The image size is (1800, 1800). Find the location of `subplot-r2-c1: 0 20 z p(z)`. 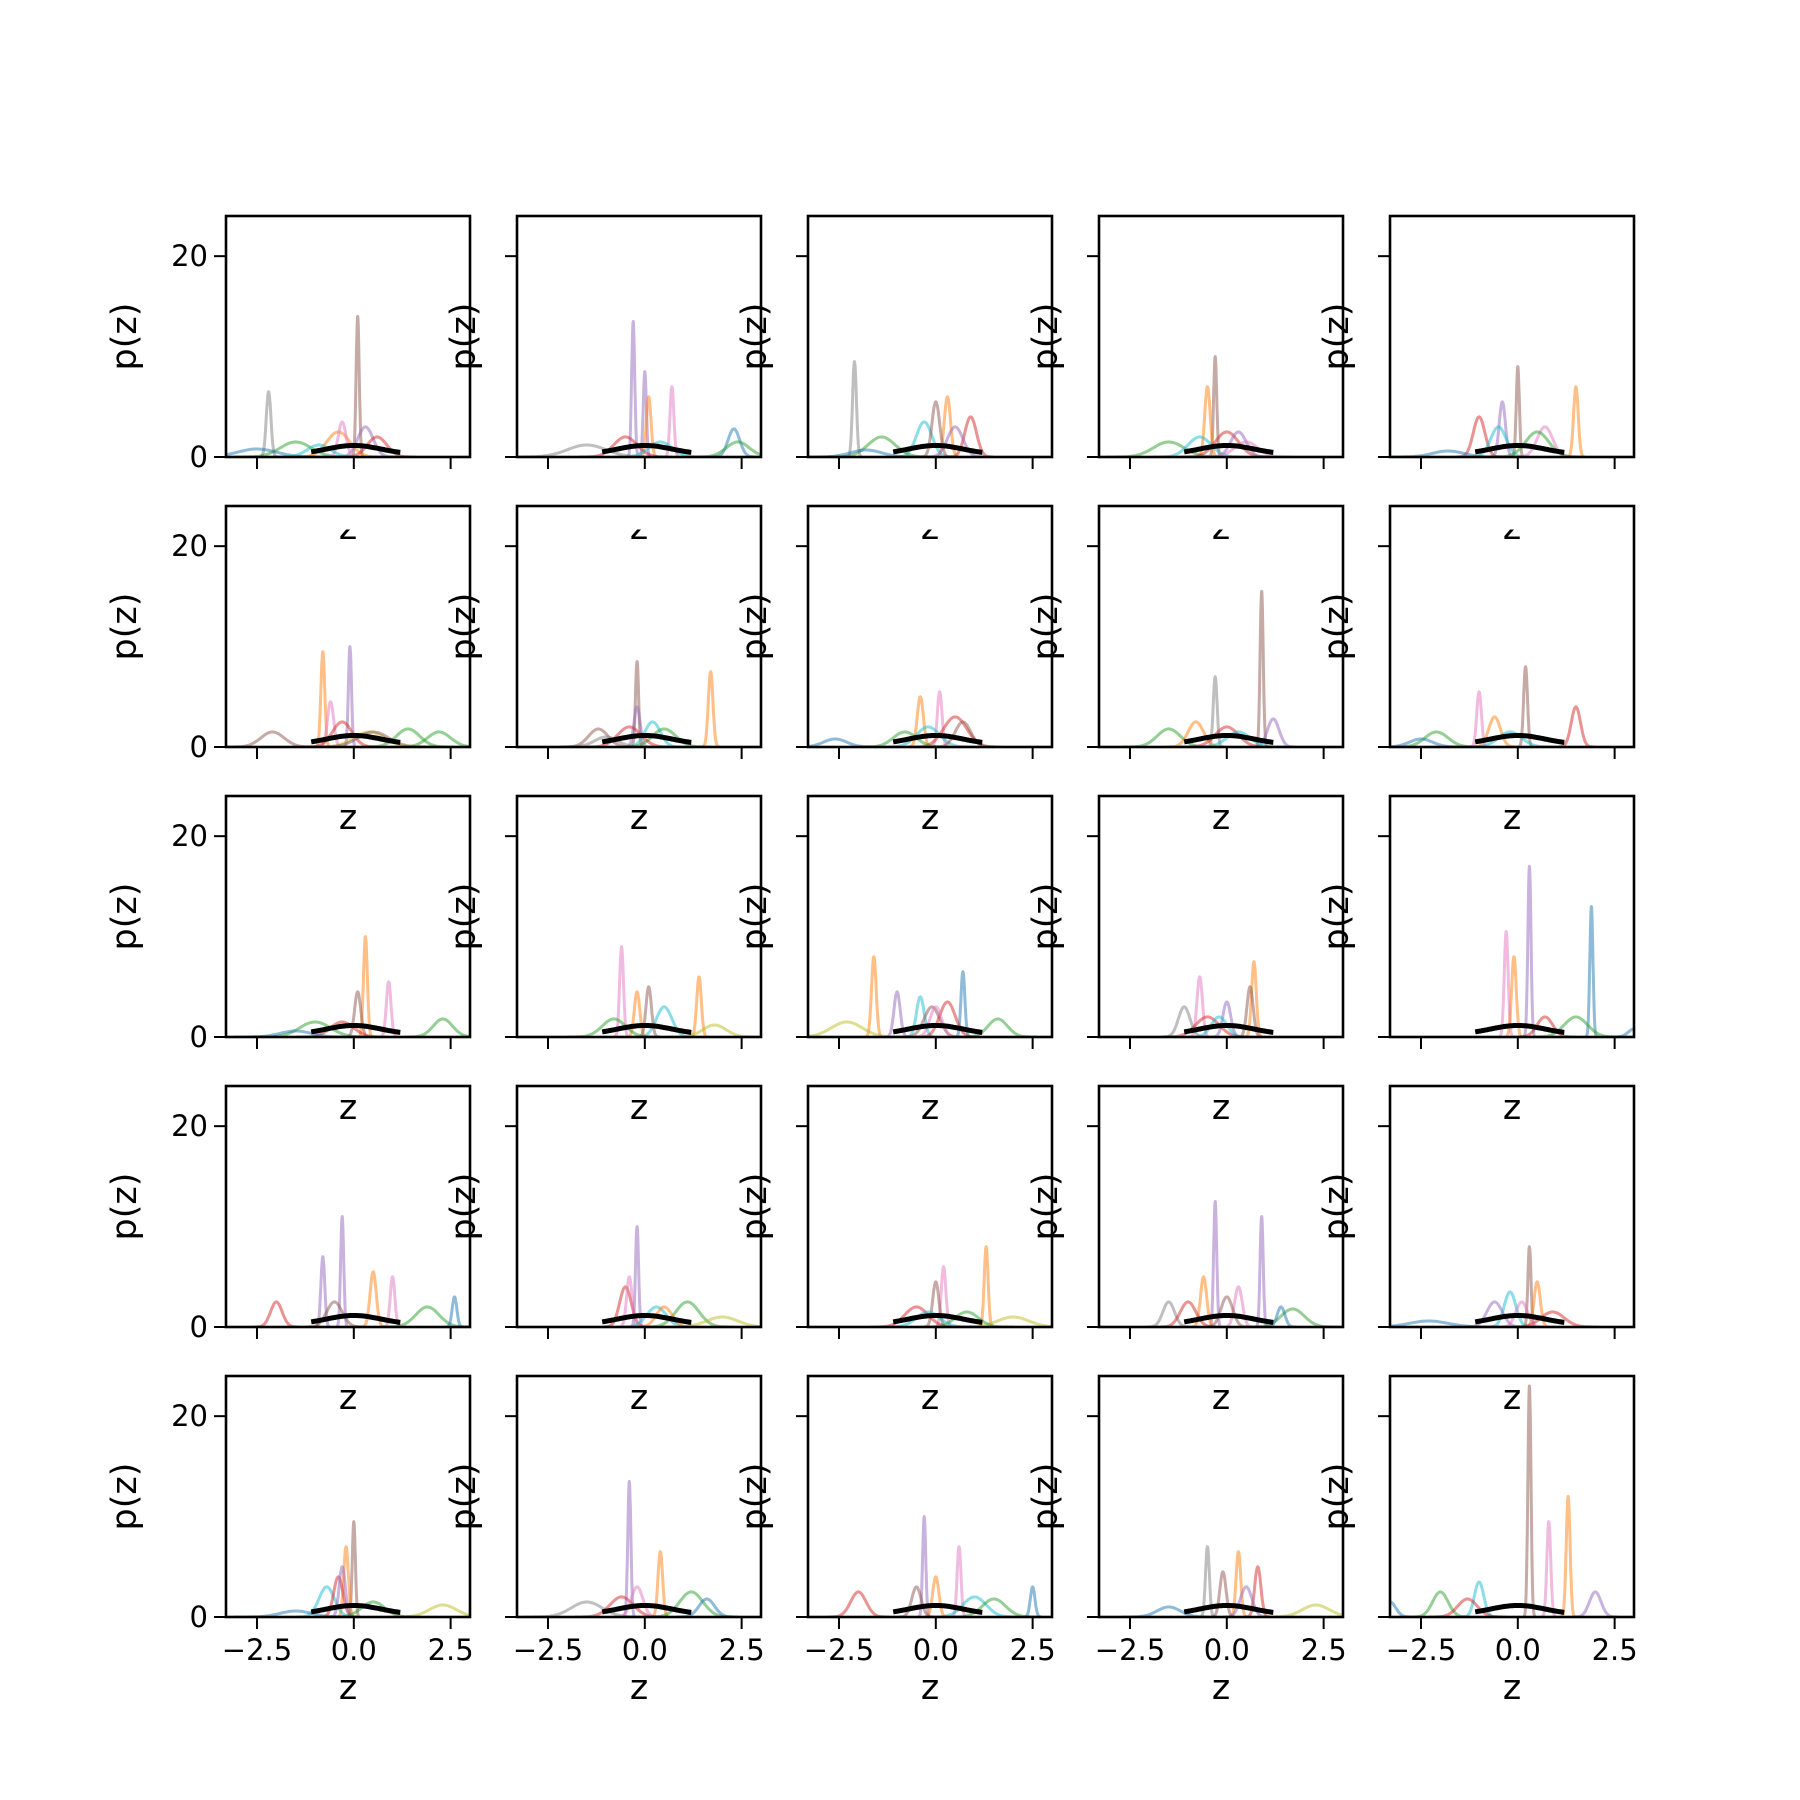

subplot-r2-c1: 0 20 z p(z) is located at coordinates (288, 671).